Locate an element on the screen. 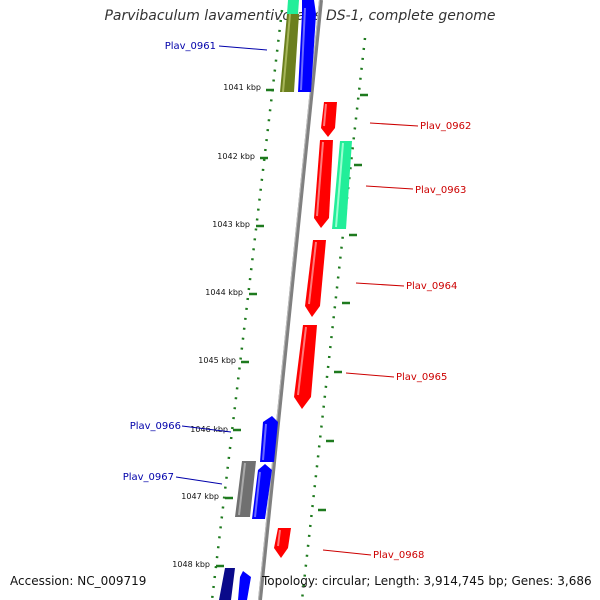 This screenshot has height=600, width=600. leader-plav0968 is located at coordinates (347, 552).